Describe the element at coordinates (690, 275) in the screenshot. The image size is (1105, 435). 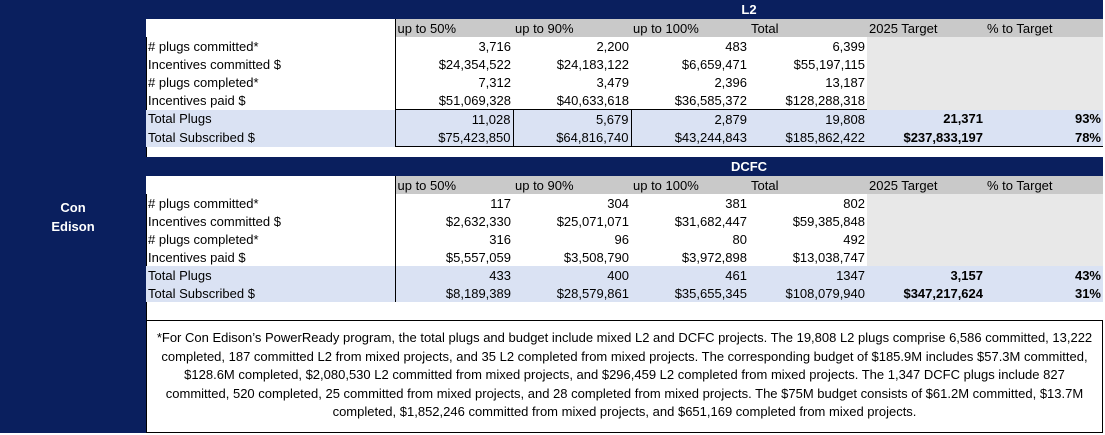
I see `cell-value: 461` at that location.